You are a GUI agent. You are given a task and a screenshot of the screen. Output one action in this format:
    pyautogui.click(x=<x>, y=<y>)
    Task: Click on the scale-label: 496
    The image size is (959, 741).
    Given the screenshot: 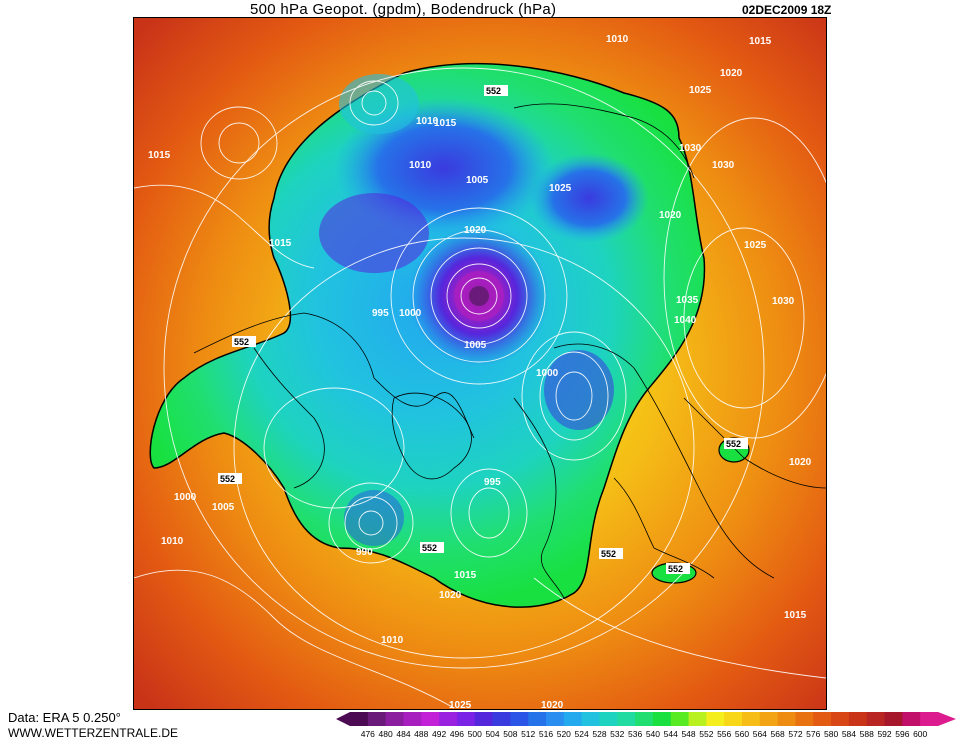 What is the action you would take?
    pyautogui.click(x=457, y=734)
    